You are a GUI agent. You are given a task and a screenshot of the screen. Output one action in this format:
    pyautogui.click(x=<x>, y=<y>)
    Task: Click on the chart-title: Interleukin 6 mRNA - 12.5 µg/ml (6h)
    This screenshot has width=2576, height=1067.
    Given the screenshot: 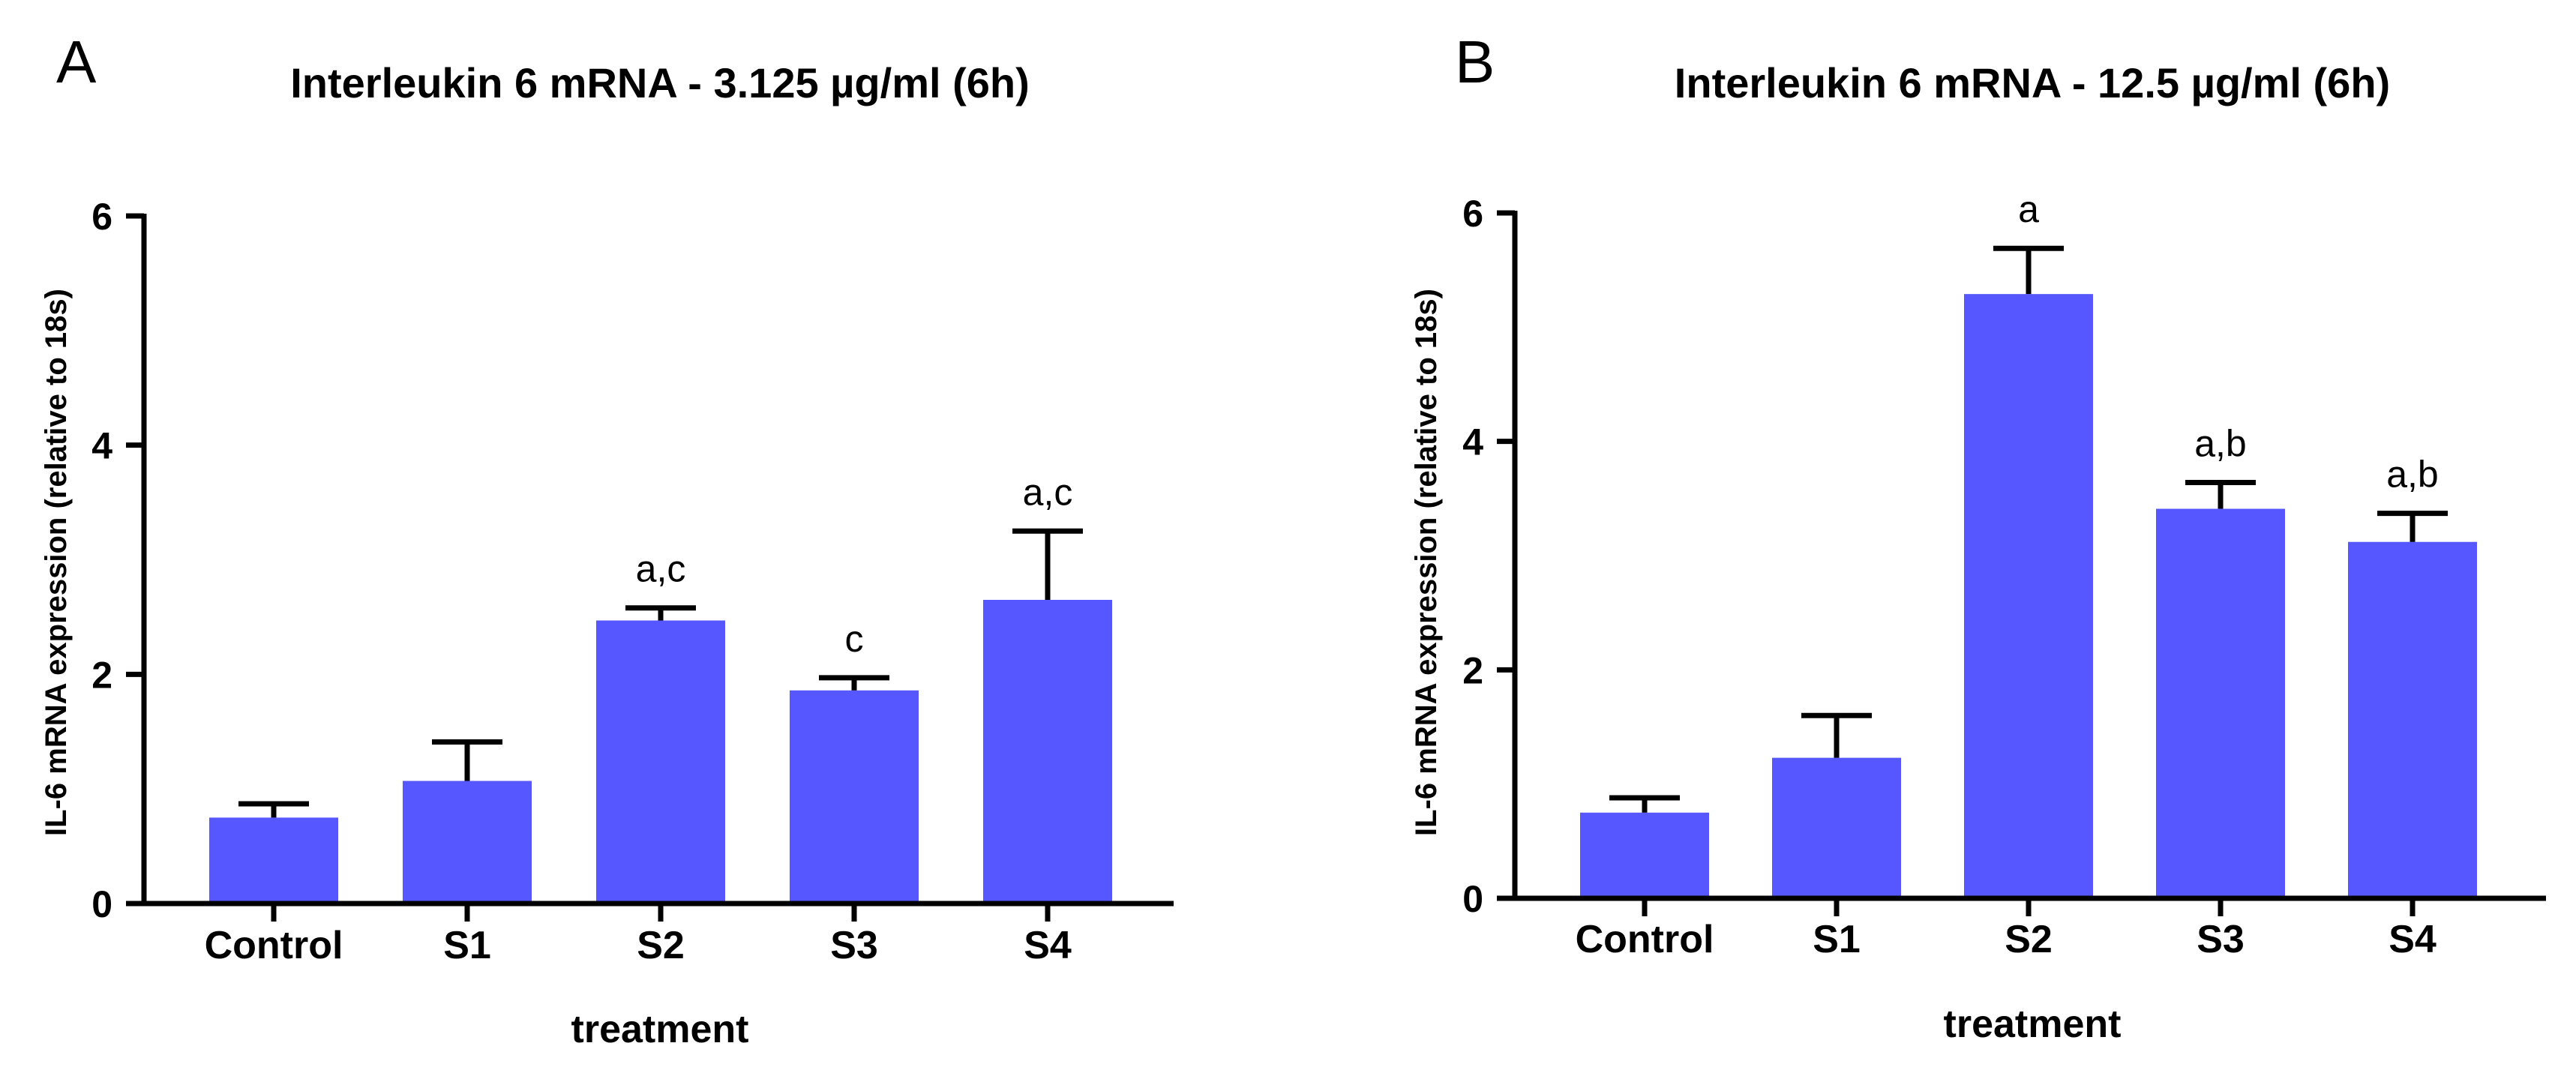 What is the action you would take?
    pyautogui.click(x=2033, y=82)
    